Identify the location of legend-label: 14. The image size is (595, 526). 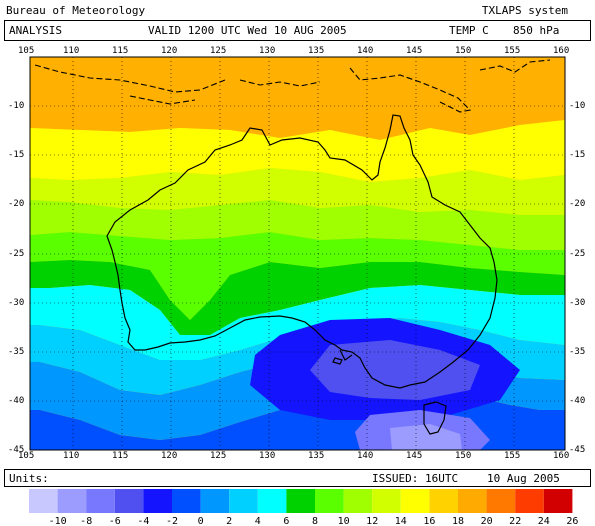
(401, 521).